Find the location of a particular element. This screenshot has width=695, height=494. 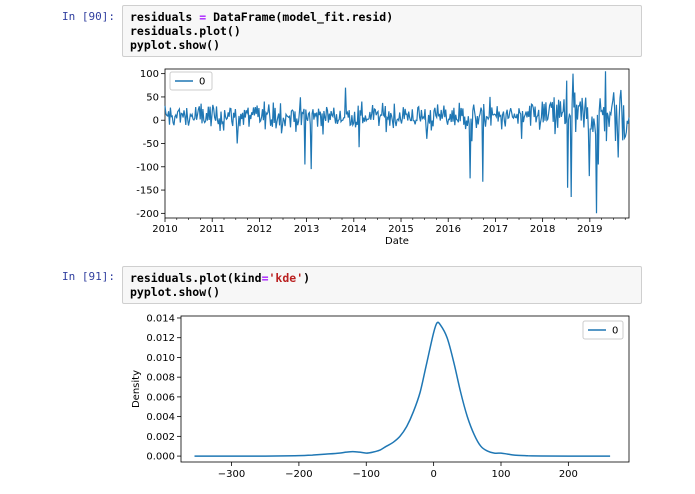

code-line: residuals.plot() is located at coordinates (382, 31).